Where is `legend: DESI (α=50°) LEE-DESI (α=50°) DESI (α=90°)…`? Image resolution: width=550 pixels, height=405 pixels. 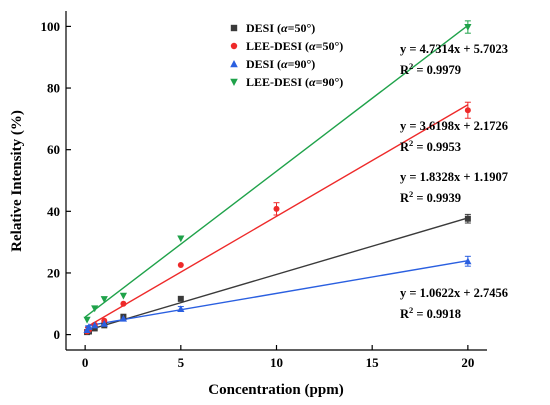 legend: DESI (α=50°) LEE-DESI (α=50°) DESI (α=90°)… is located at coordinates (286, 55).